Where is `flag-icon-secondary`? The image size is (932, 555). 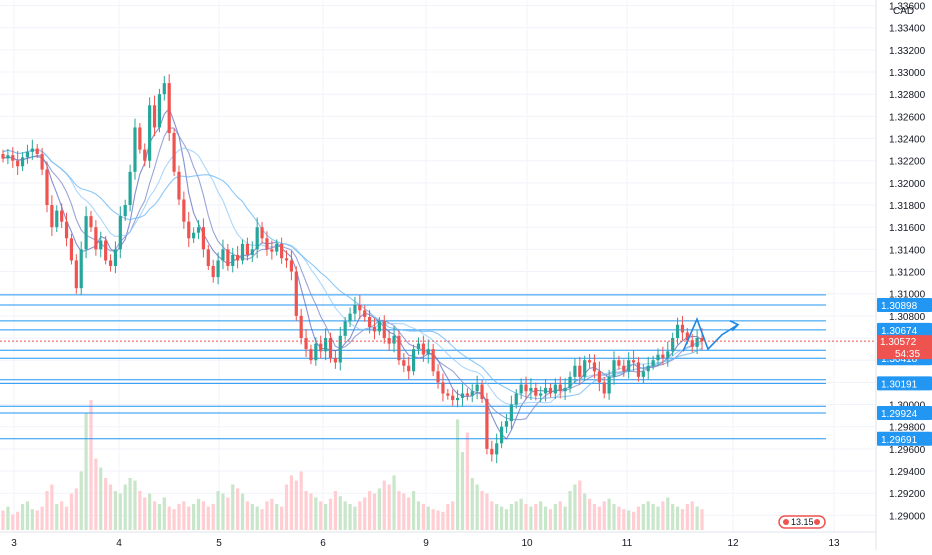 flag-icon-secondary is located at coordinates (817, 522).